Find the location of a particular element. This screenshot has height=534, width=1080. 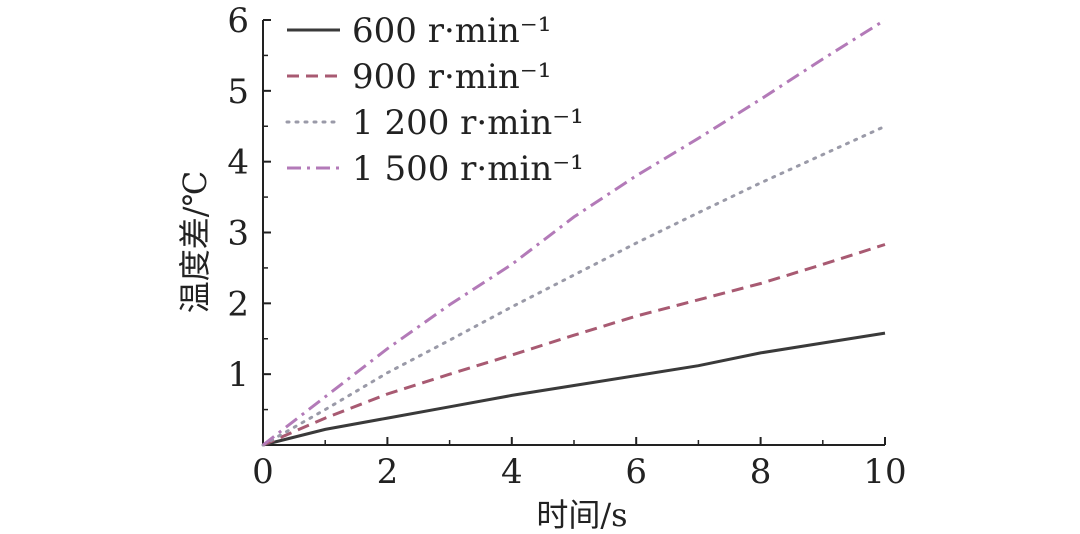

x-tick-label: 2 is located at coordinates (388, 472).